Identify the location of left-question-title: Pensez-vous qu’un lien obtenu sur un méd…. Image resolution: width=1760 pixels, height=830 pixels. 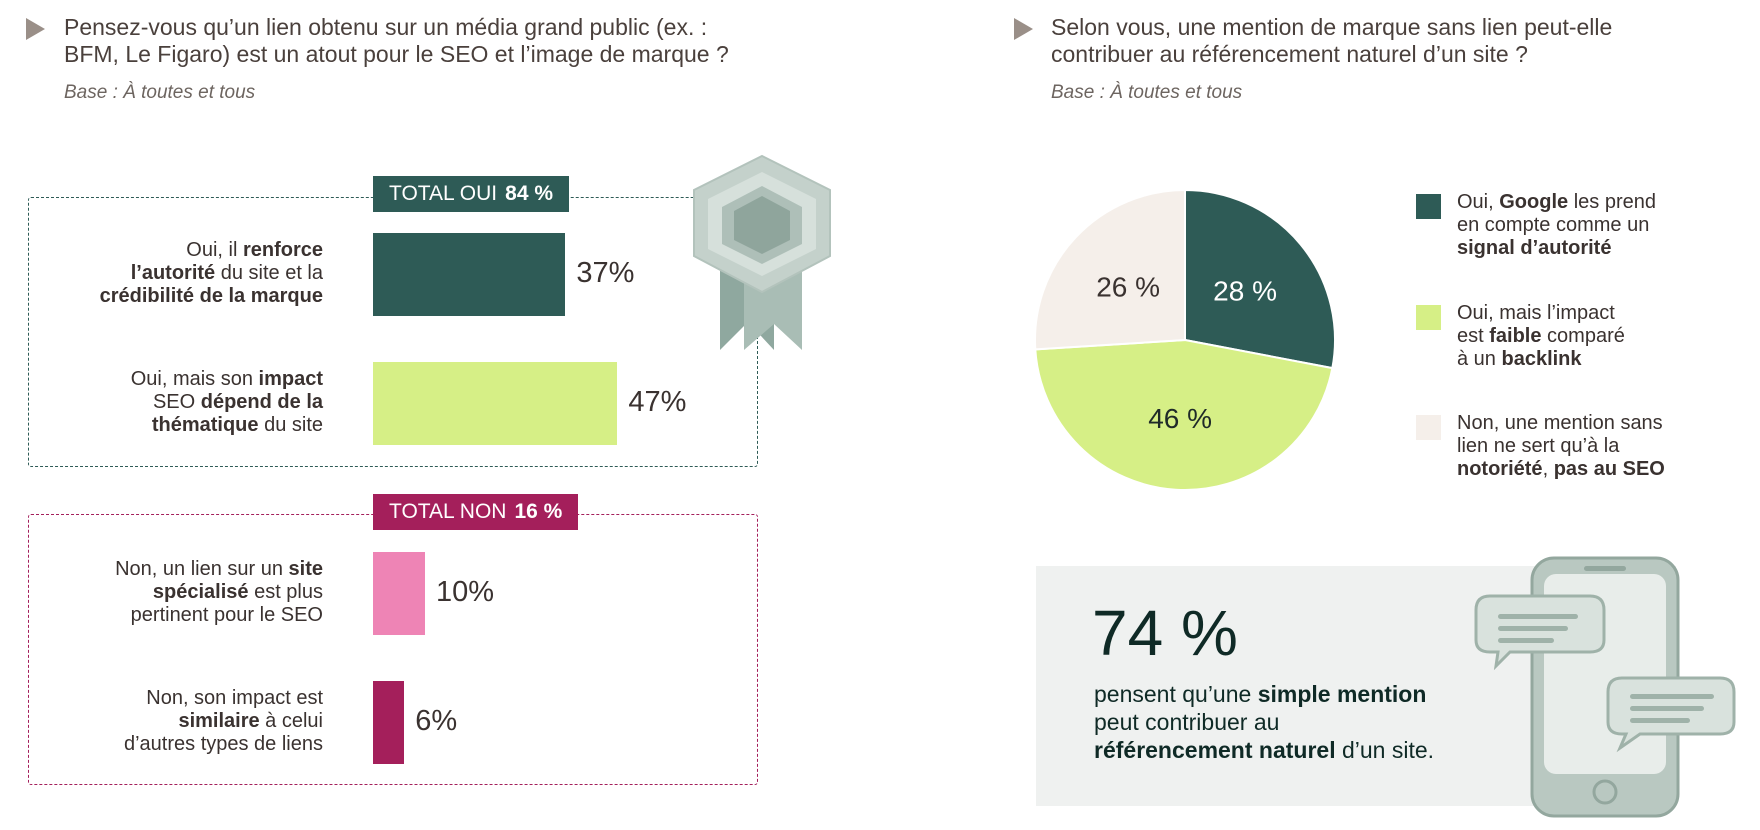
(444, 41).